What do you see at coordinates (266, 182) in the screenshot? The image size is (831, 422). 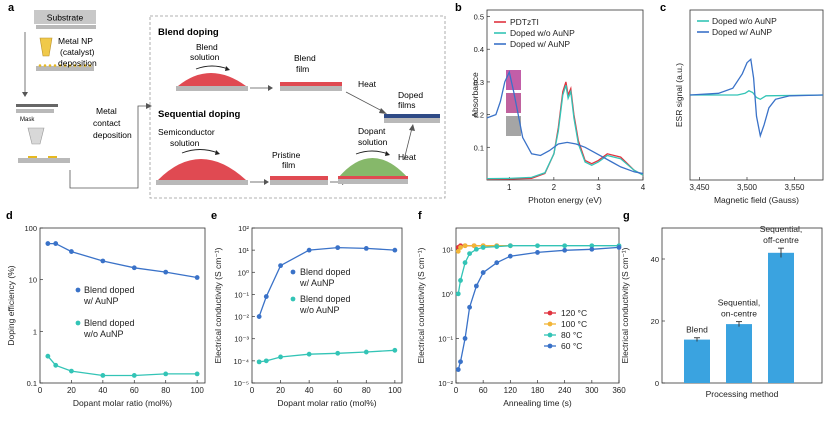 I see `arrow-semi-to-pristine-head` at bounding box center [266, 182].